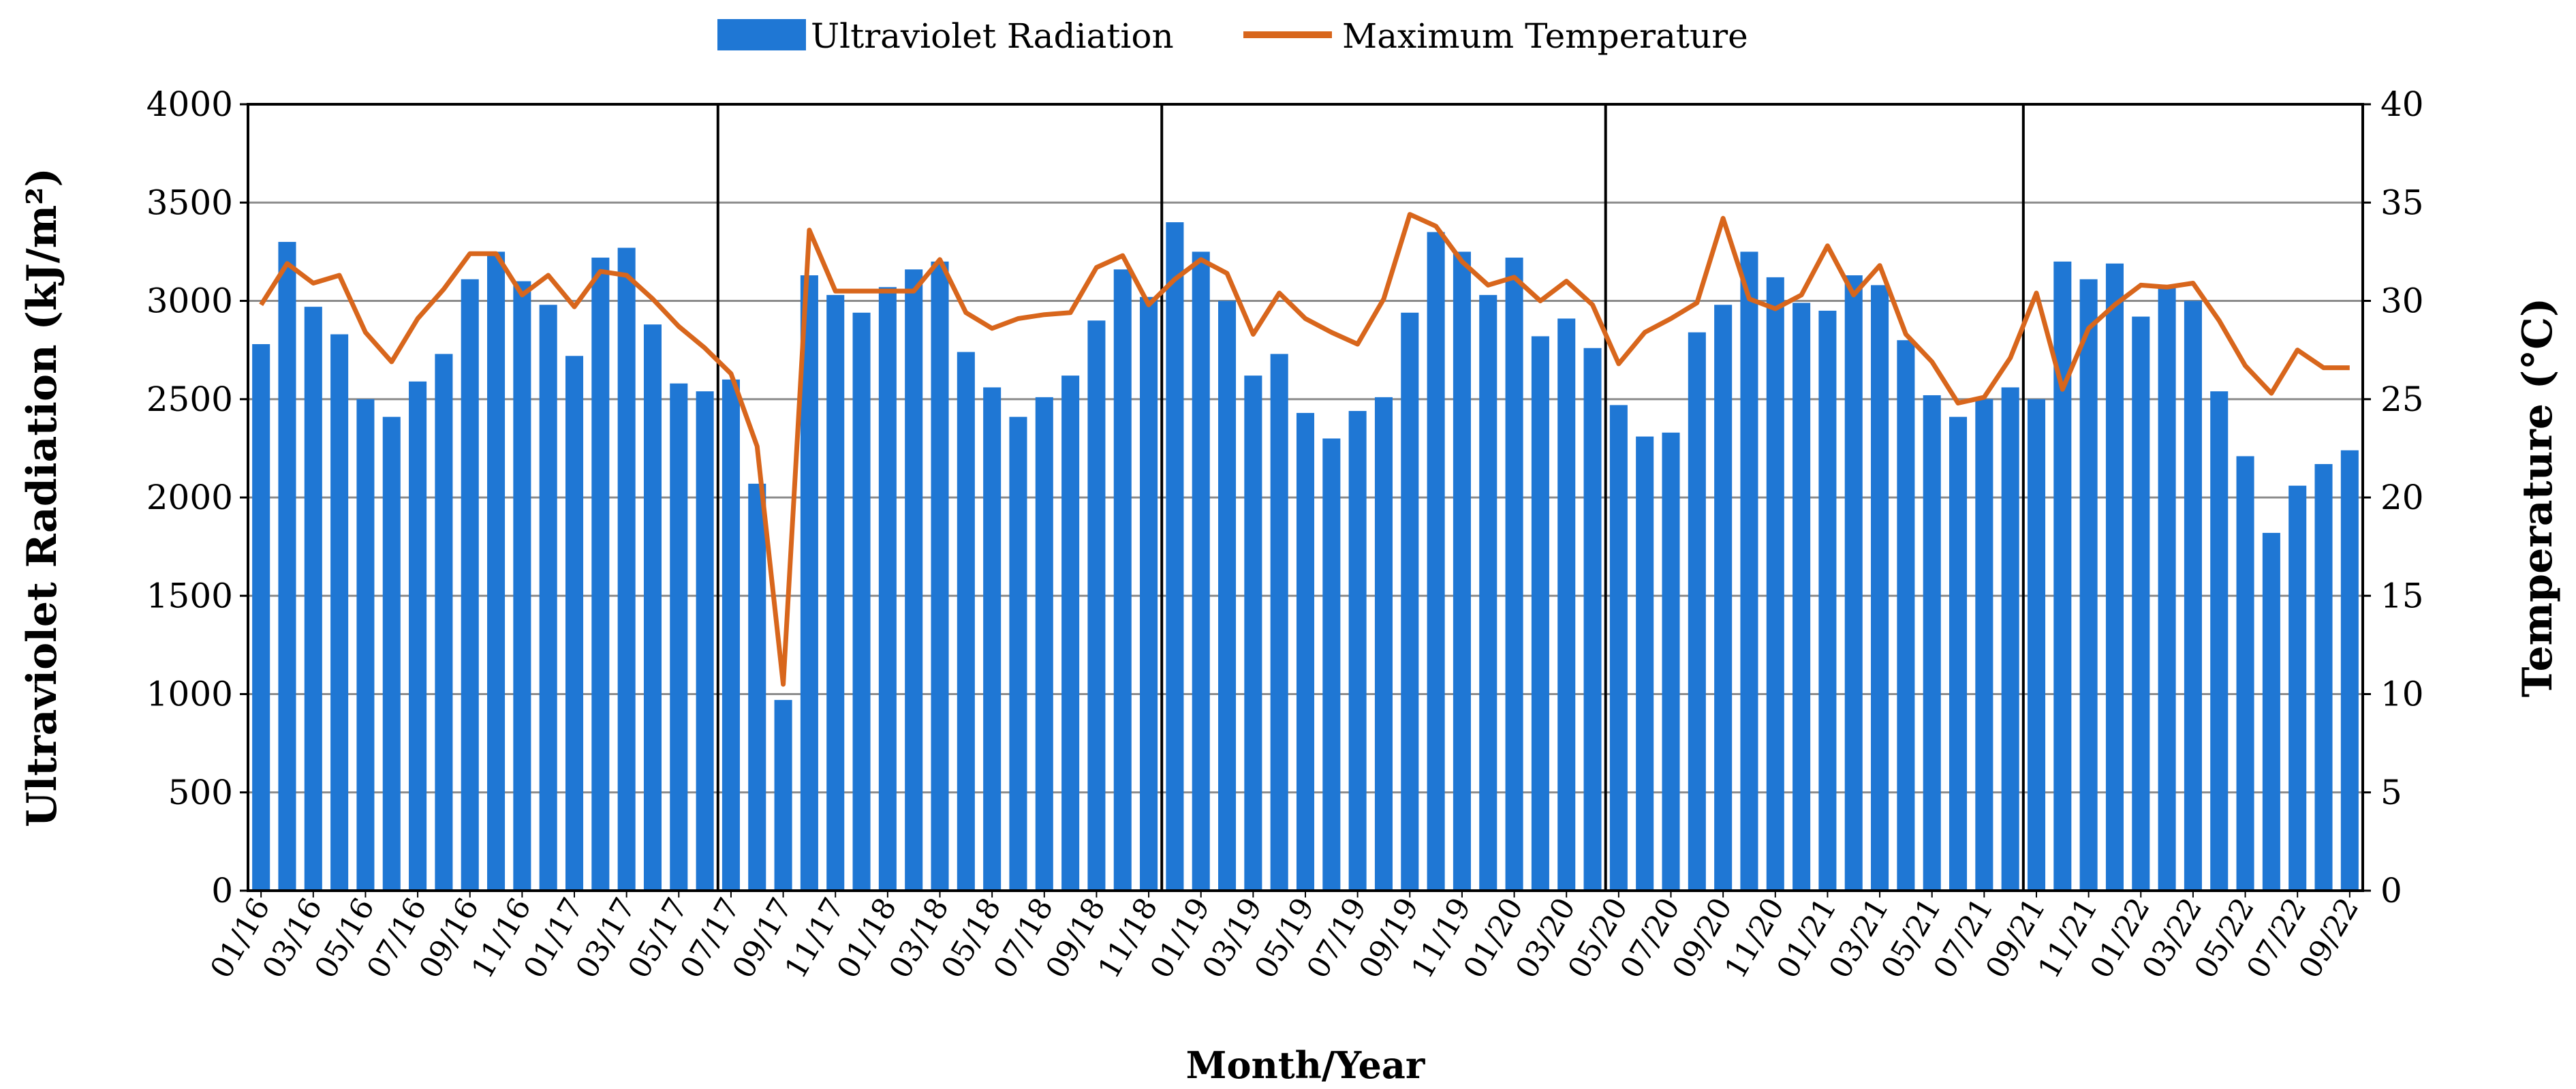  Describe the element at coordinates (2391, 891) in the screenshot. I see `y-right-tick-label: 0` at that location.